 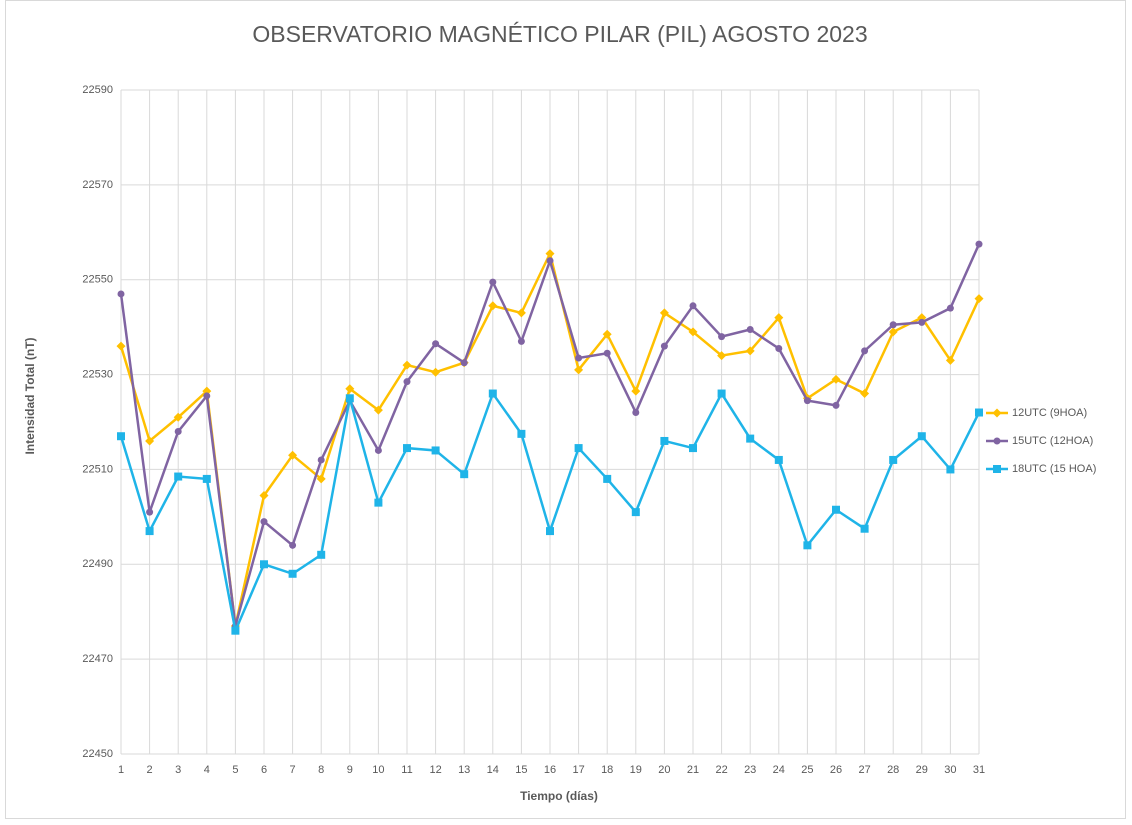 I want to click on x-tick-label: 27, so click(x=864, y=770).